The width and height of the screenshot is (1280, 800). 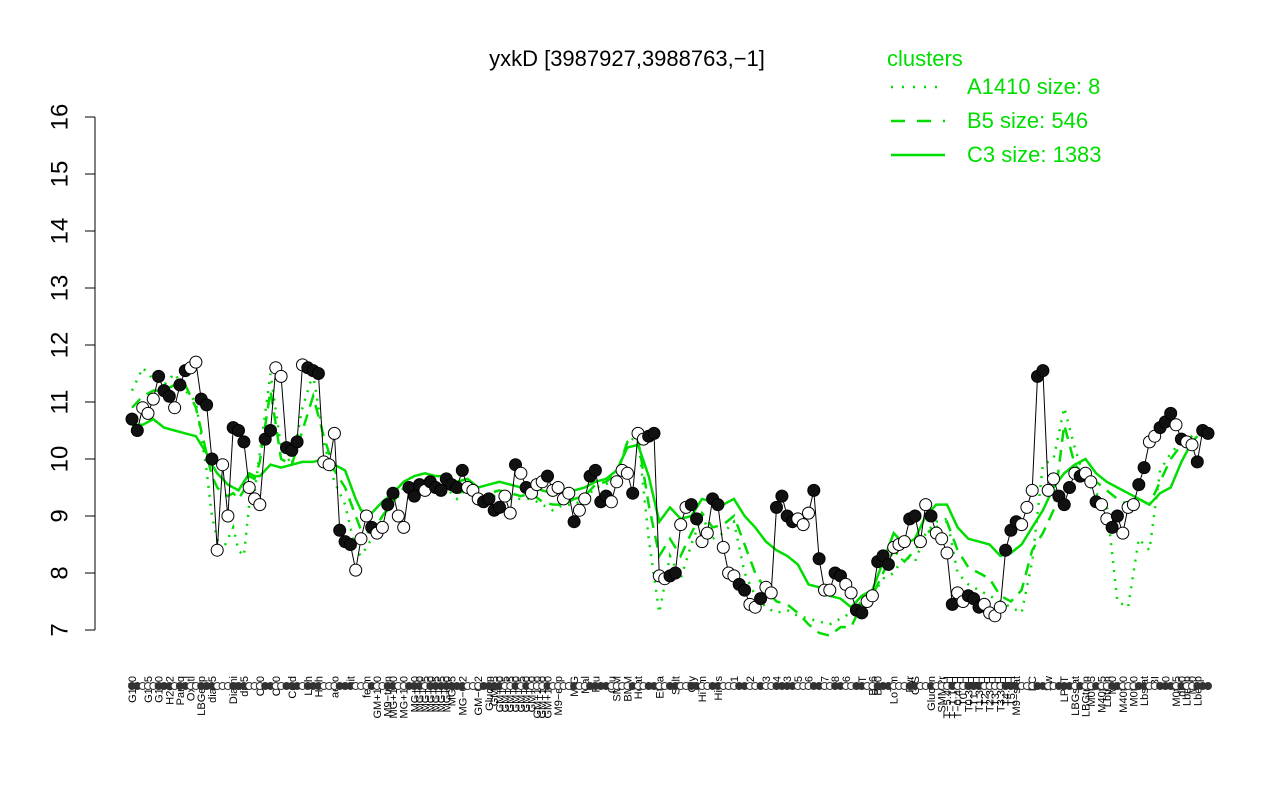 What do you see at coordinates (60, 174) in the screenshot?
I see `y-tick-label: 15` at bounding box center [60, 174].